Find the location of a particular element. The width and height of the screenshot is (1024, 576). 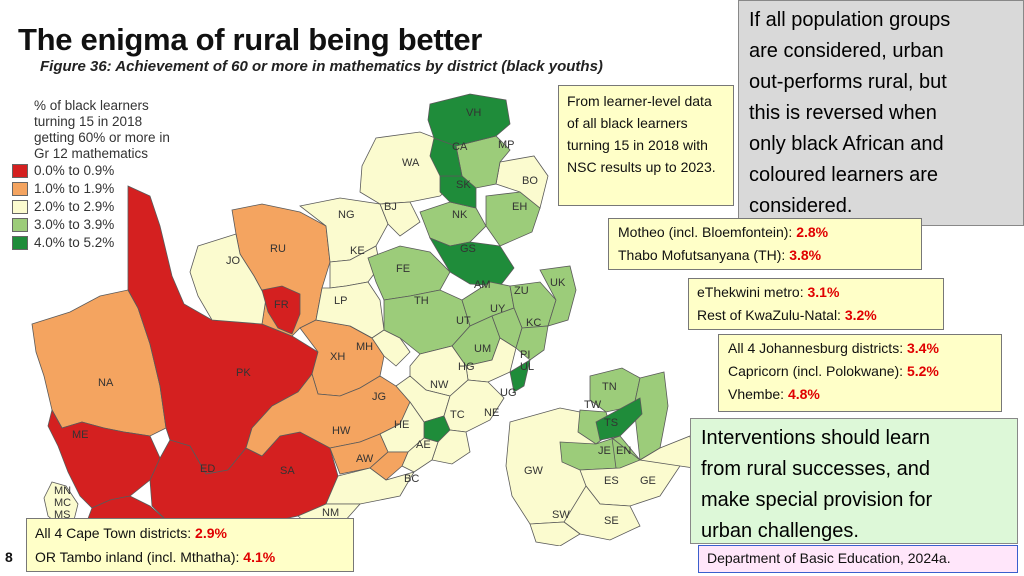

label-fe: FE is located at coordinates (403, 269).